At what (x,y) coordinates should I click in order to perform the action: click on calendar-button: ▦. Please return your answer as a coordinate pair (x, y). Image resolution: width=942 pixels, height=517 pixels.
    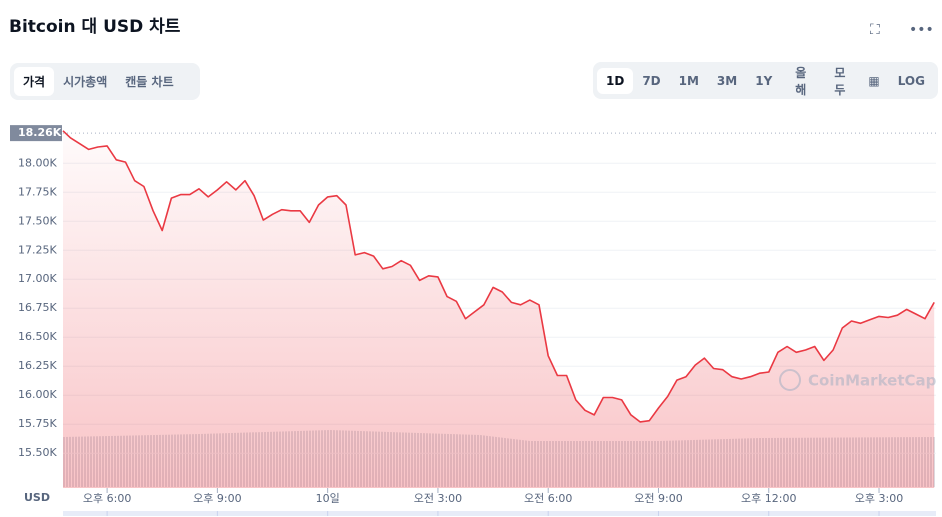
    Looking at the image, I should click on (873, 81).